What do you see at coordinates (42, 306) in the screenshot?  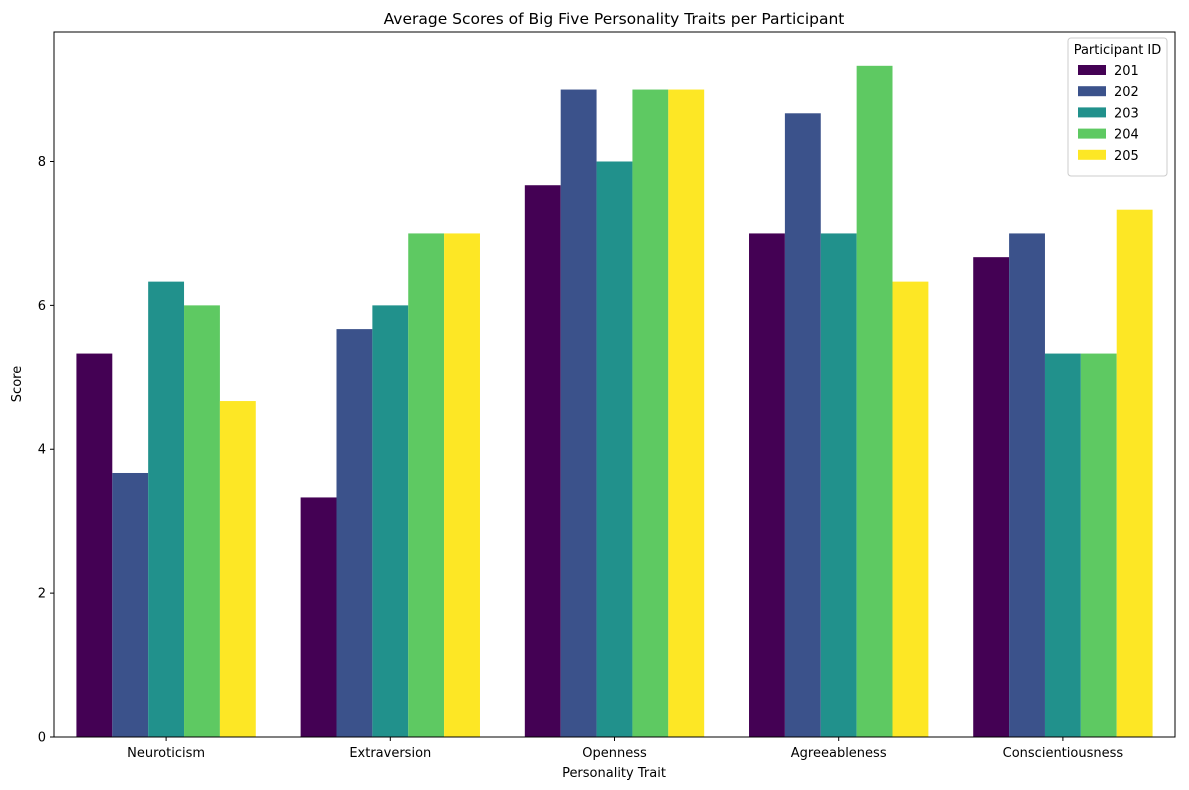 I see `y-tick-label: 6` at bounding box center [42, 306].